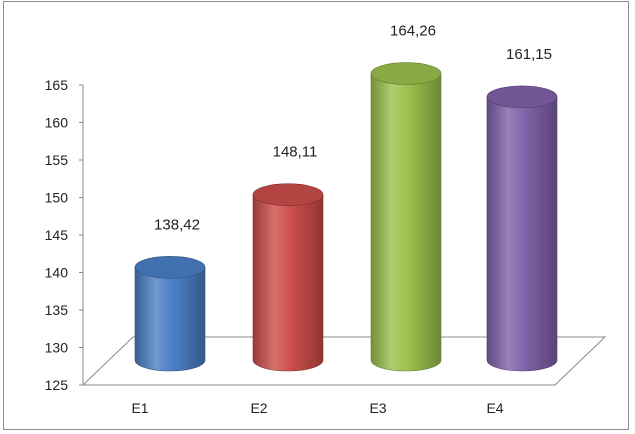 The width and height of the screenshot is (635, 434). Describe the element at coordinates (529, 54) in the screenshot. I see `data-label: 161,15` at that location.